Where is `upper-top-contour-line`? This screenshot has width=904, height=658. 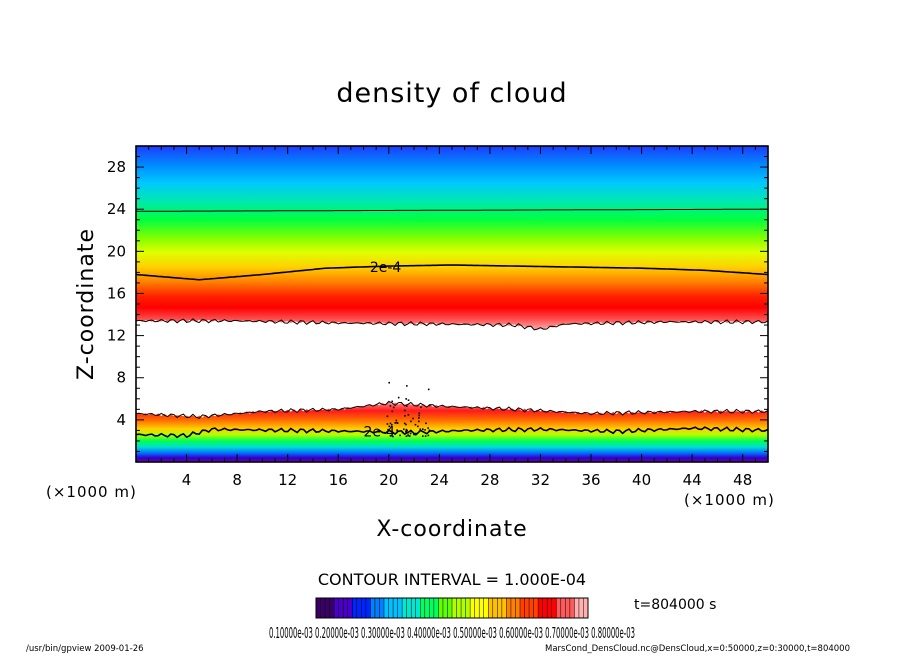 upper-top-contour-line is located at coordinates (452, 210).